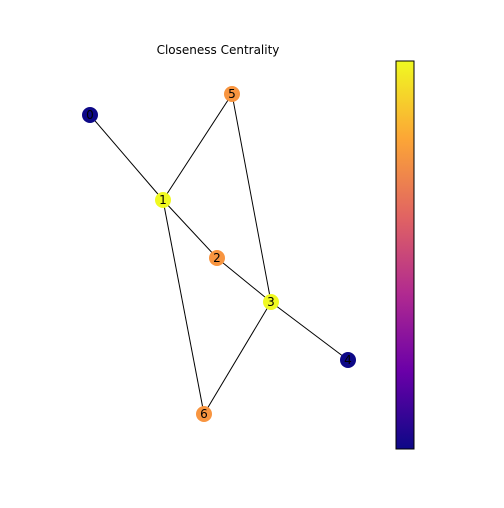 The height and width of the screenshot is (508, 504). I want to click on node-label-4: 4, so click(348, 360).